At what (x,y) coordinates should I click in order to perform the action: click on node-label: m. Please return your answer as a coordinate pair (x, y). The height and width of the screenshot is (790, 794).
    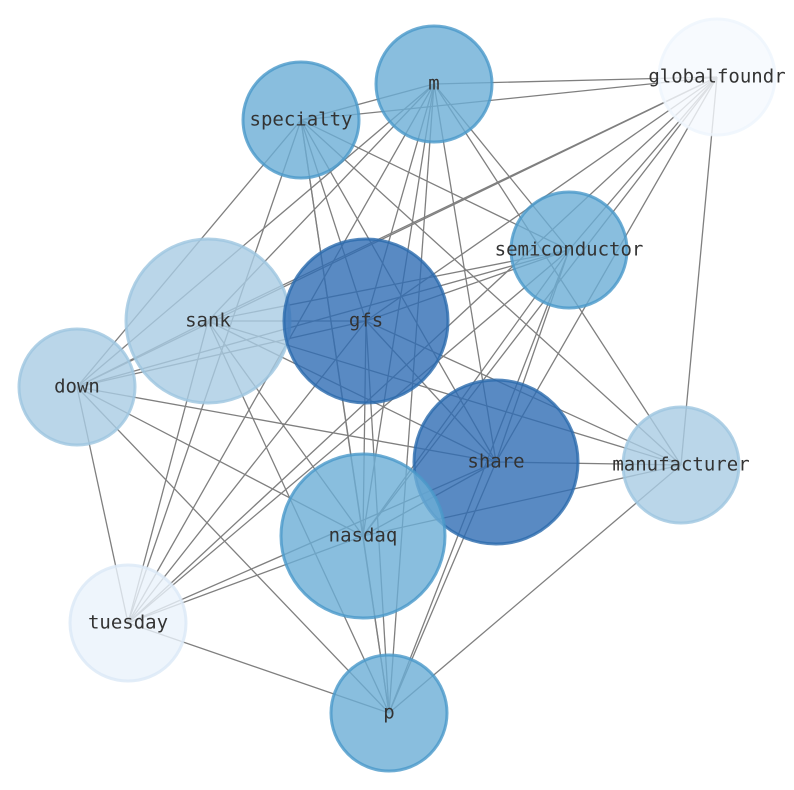
    Looking at the image, I should click on (433, 84).